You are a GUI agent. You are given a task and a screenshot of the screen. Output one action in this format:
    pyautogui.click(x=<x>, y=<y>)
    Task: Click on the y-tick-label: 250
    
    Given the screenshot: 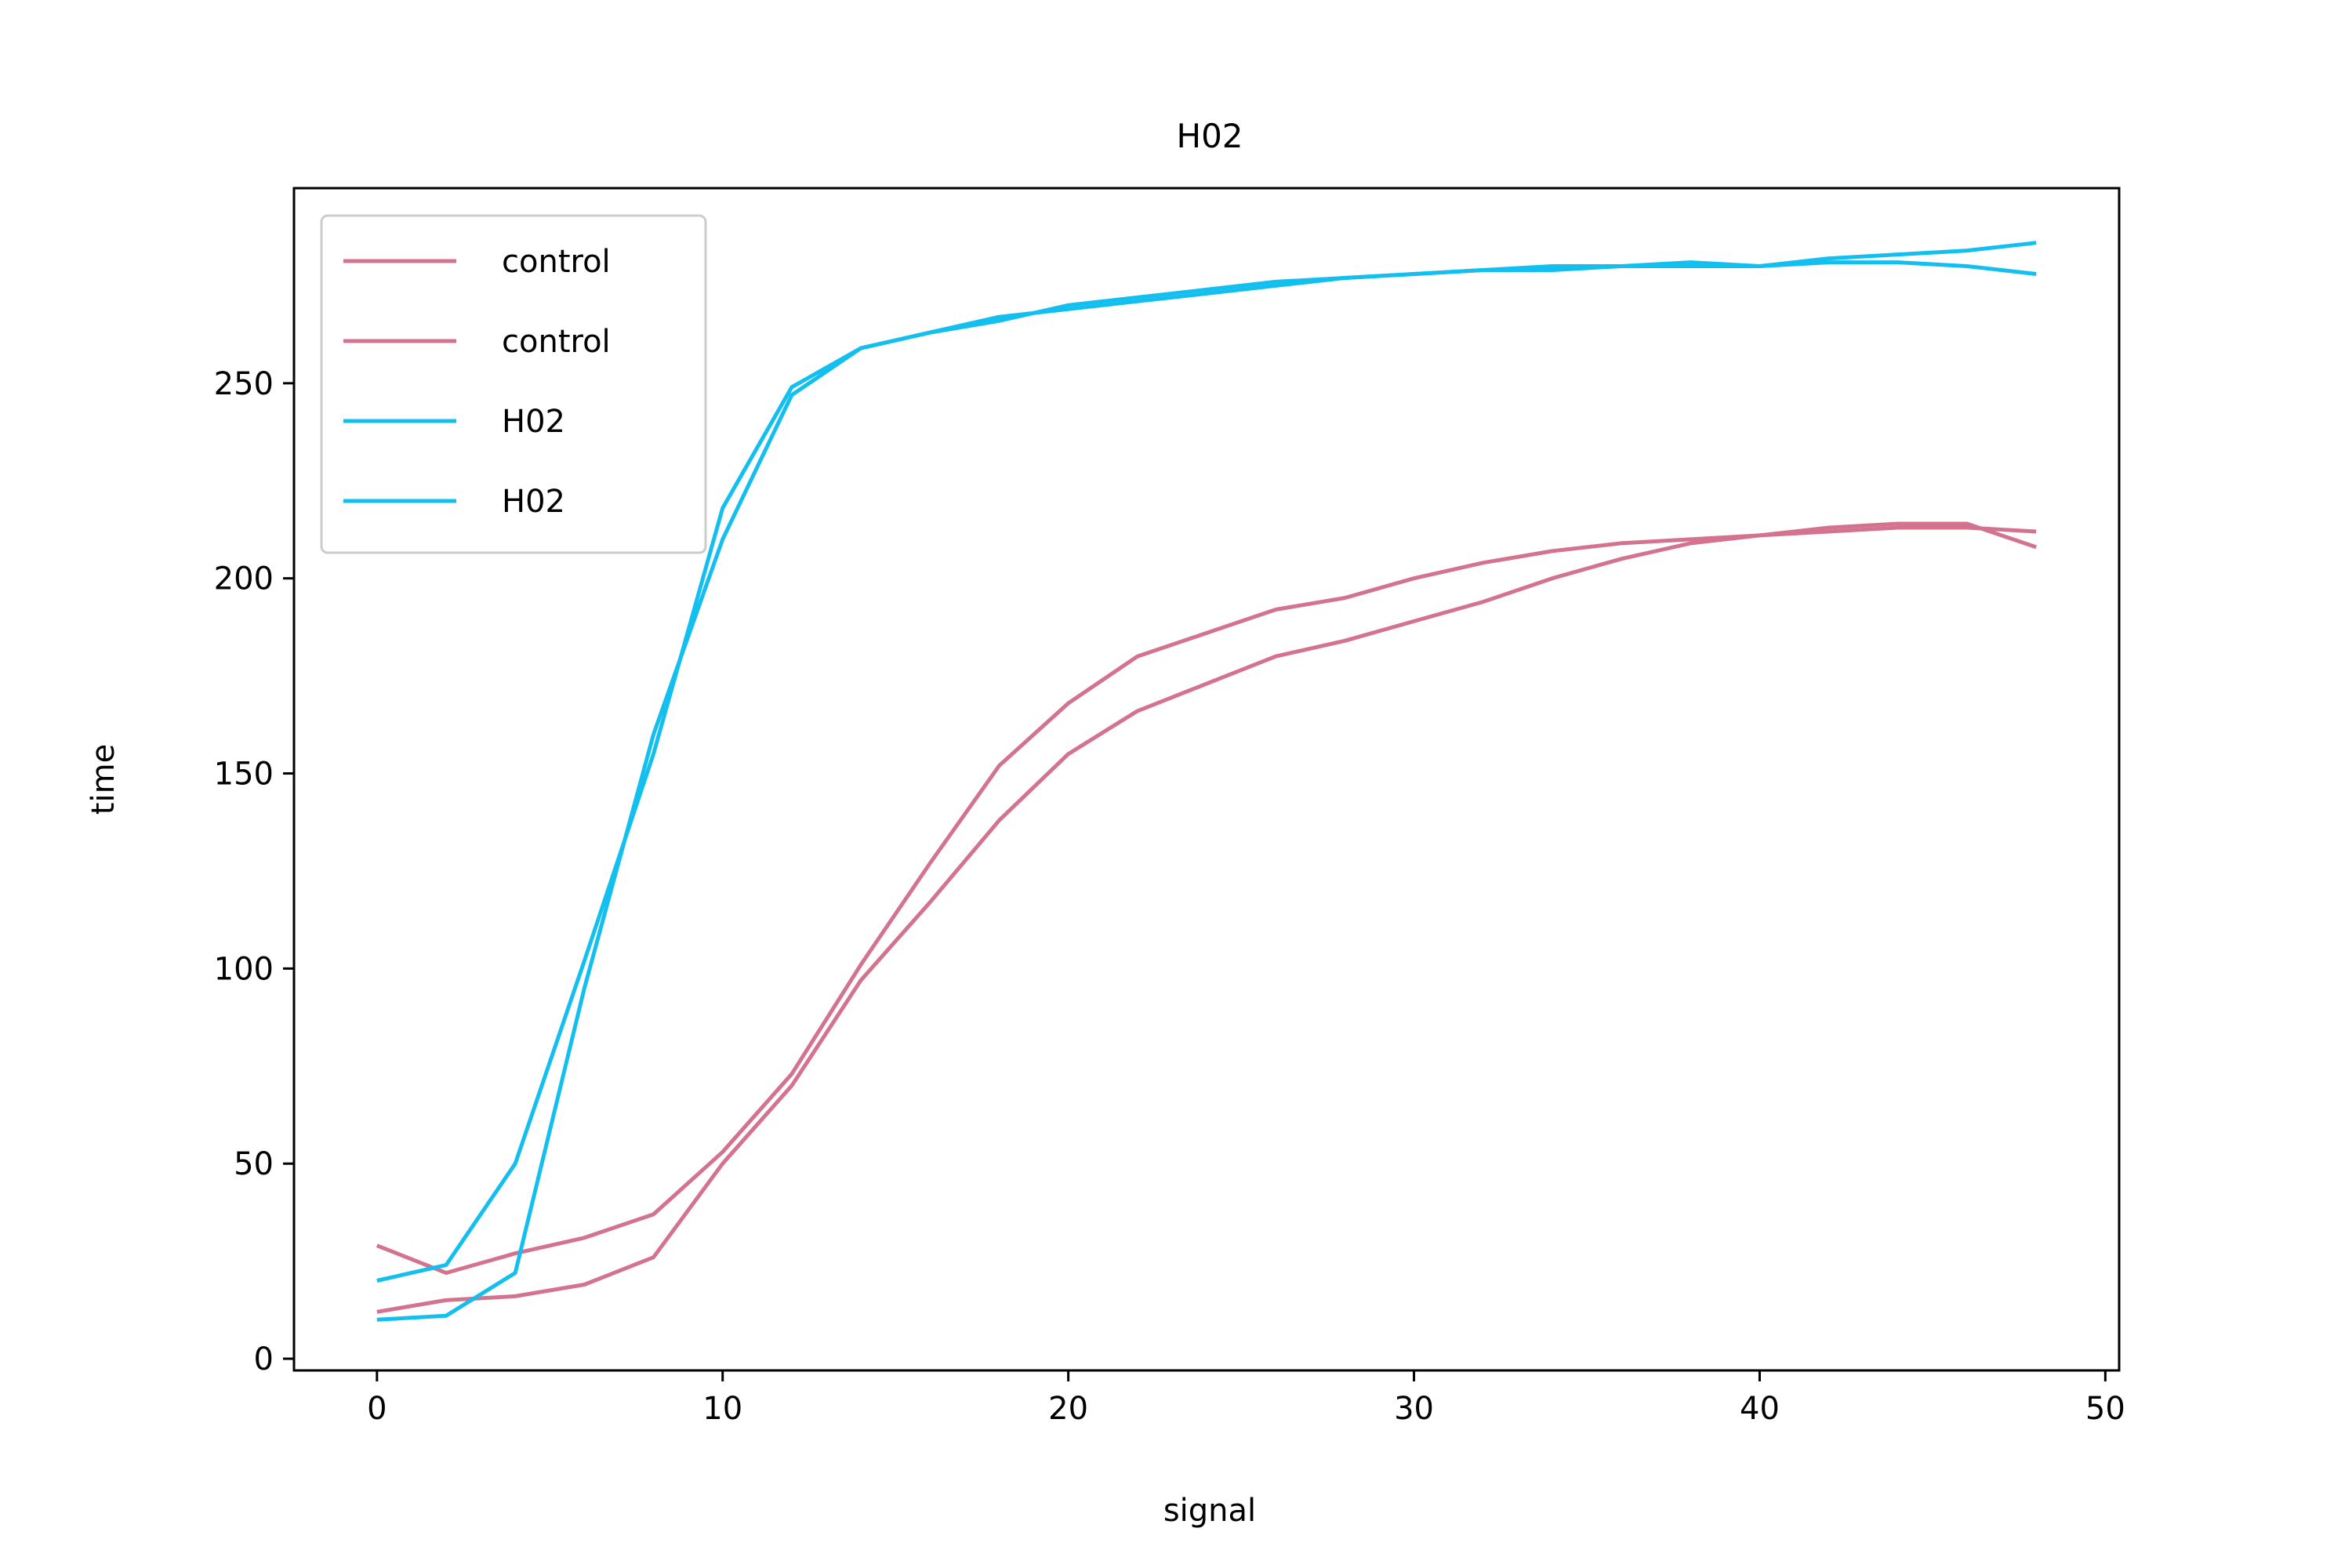 What is the action you would take?
    pyautogui.click(x=244, y=384)
    